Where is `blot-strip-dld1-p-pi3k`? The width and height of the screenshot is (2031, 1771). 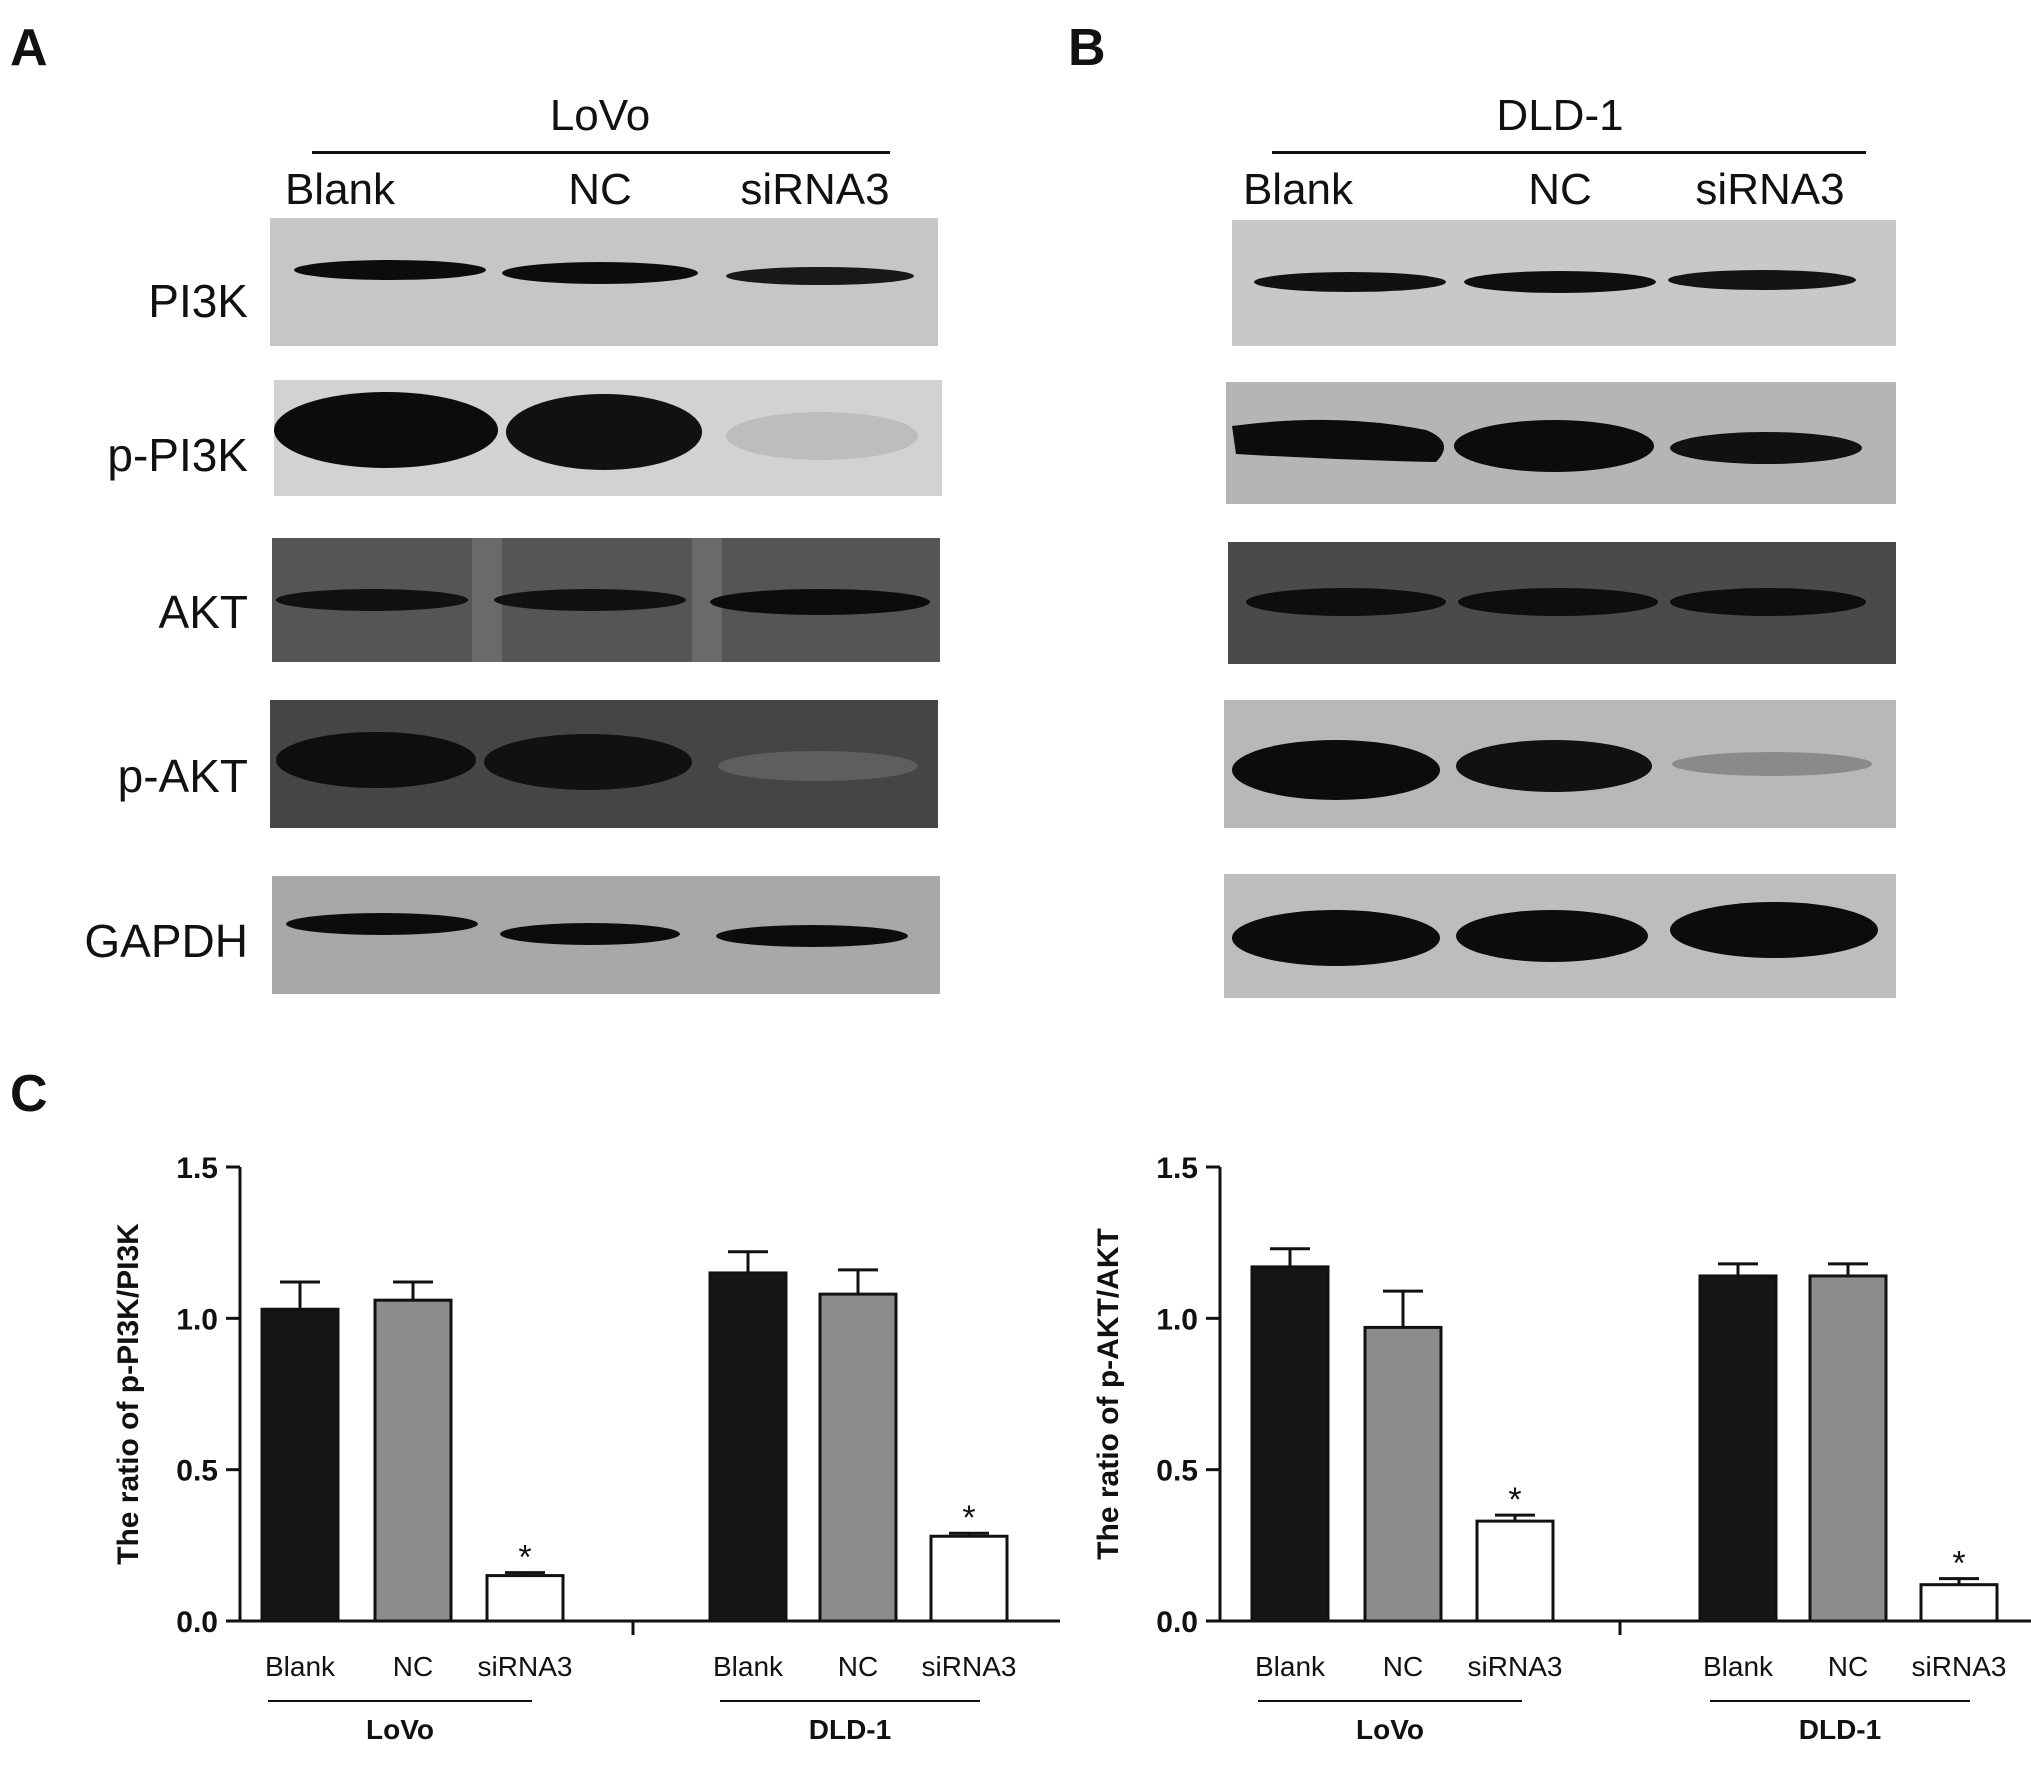 blot-strip-dld1-p-pi3k is located at coordinates (1561, 443).